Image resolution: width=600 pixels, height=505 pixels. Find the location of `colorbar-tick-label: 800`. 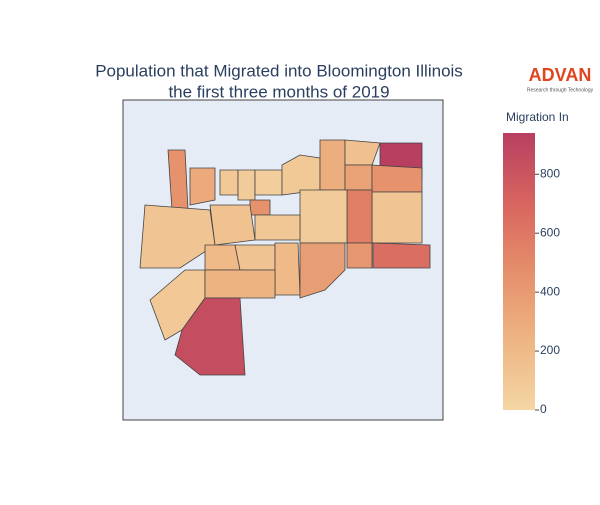

colorbar-tick-label: 800 is located at coordinates (550, 173).